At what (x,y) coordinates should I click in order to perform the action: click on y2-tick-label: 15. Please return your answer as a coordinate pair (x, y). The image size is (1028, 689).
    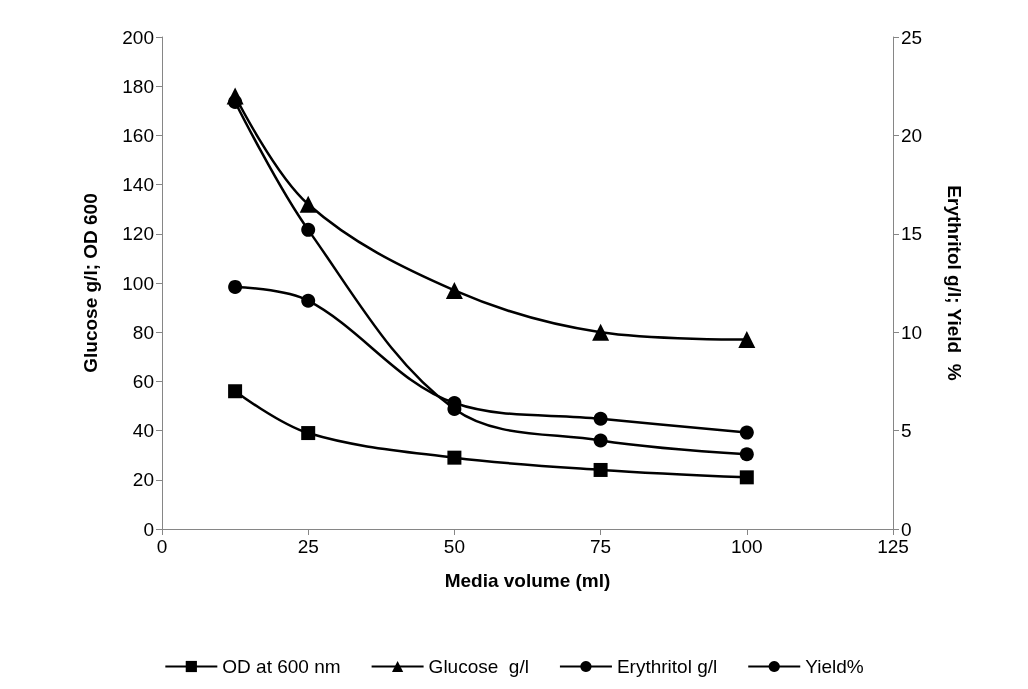
    Looking at the image, I should click on (912, 234).